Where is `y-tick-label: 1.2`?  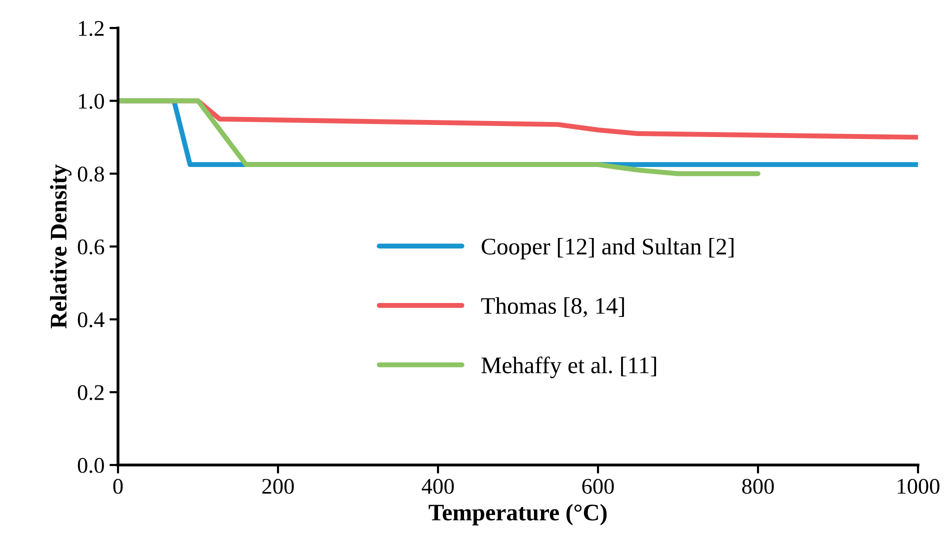
y-tick-label: 1.2 is located at coordinates (91, 28).